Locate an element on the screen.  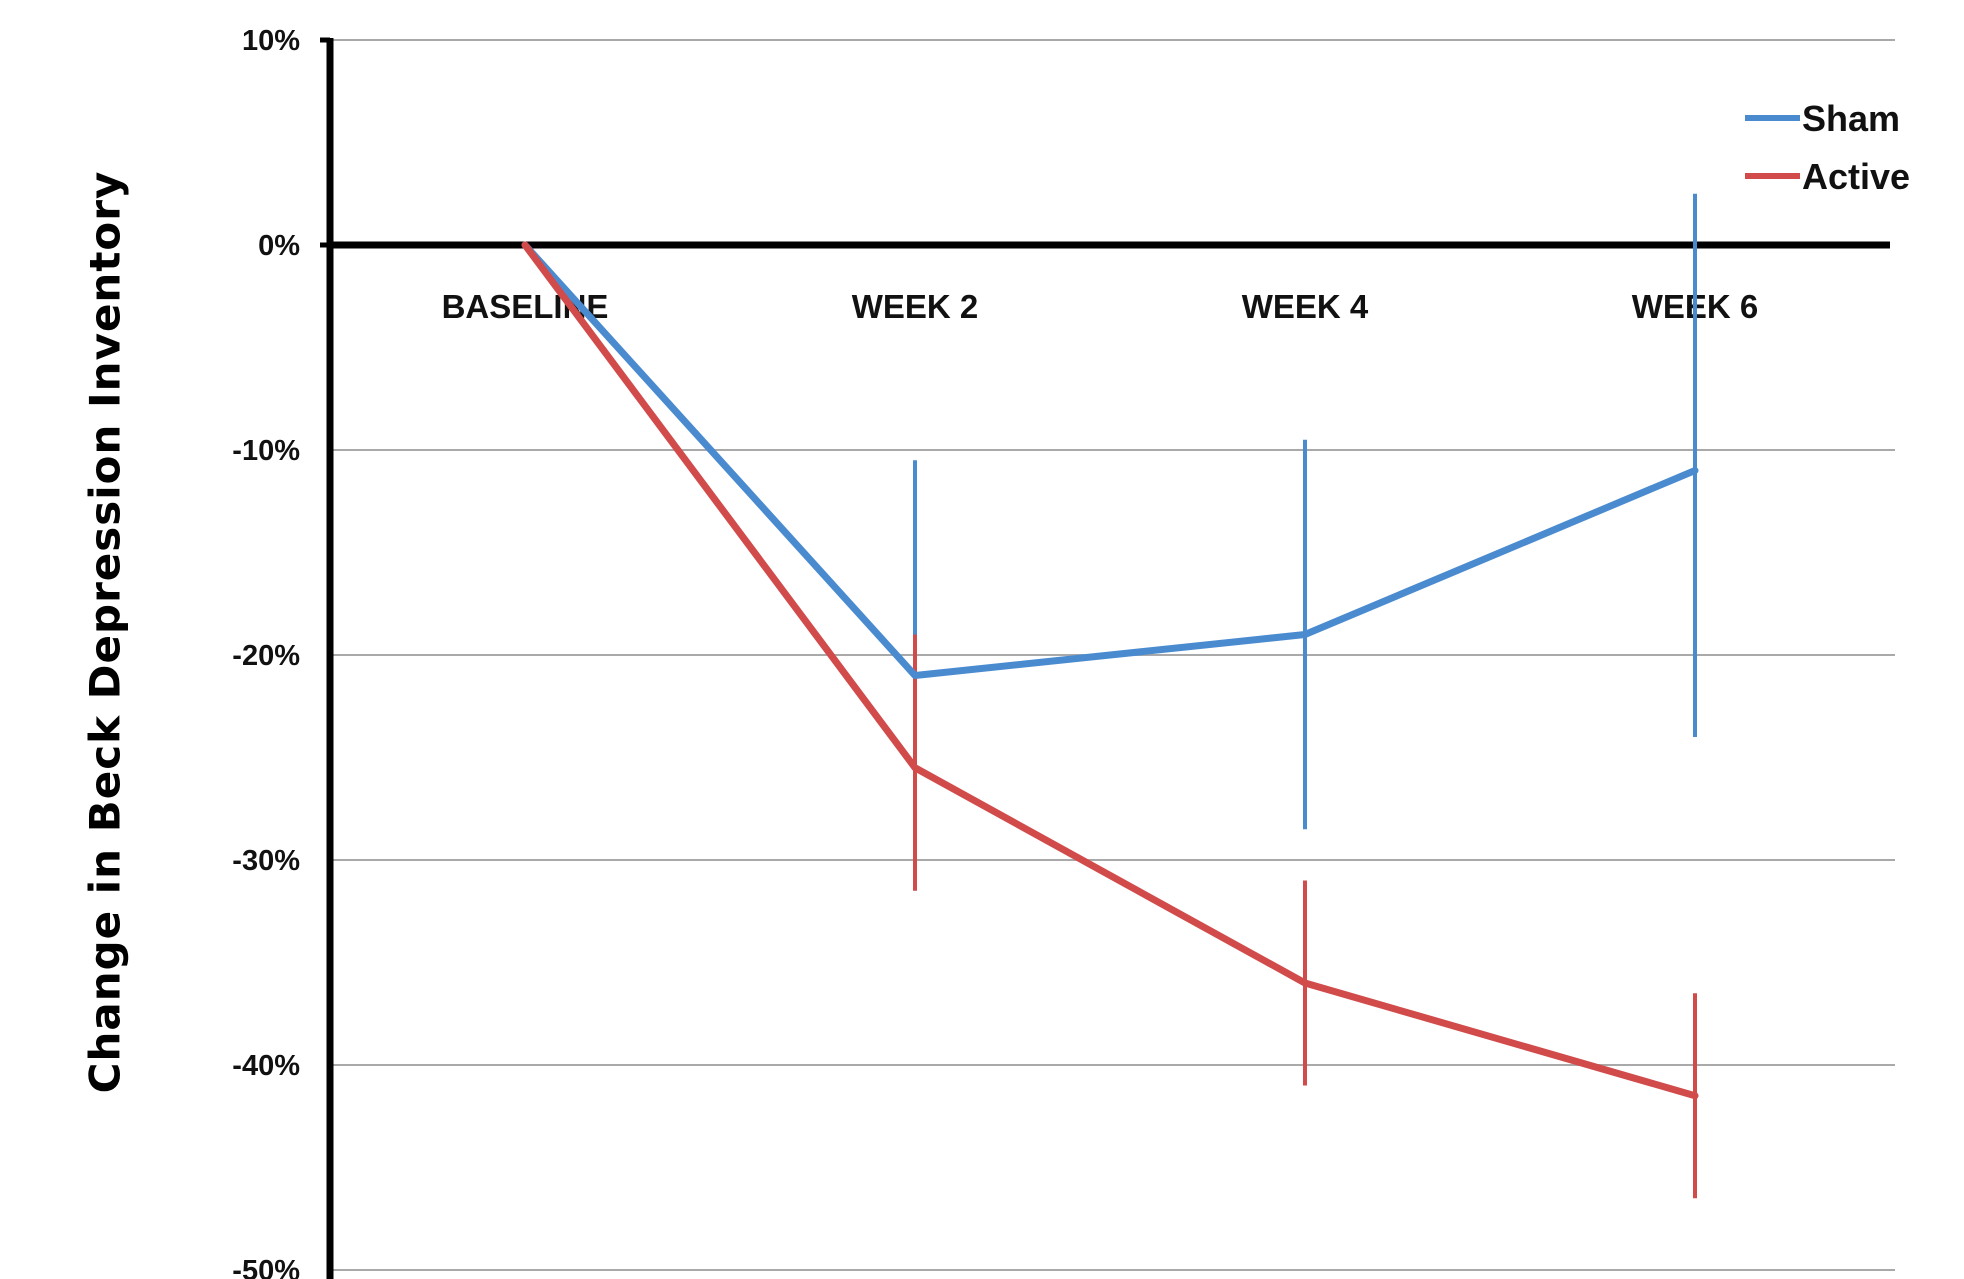
legend-label-active: Active is located at coordinates (1856, 176).